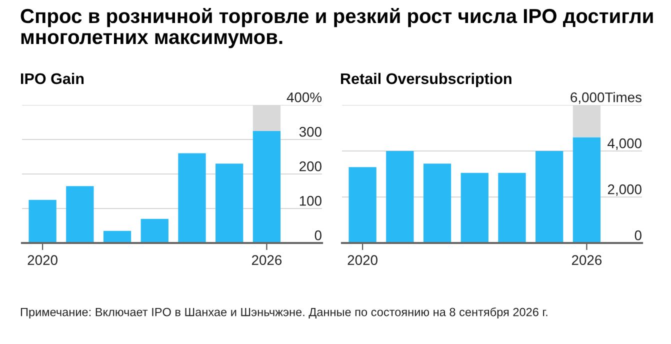  Describe the element at coordinates (336, 28) in the screenshot. I see `chart-title: Спрос в розничной торговле и резкий рост числа IPO достигли многолетних максимумов.` at that location.